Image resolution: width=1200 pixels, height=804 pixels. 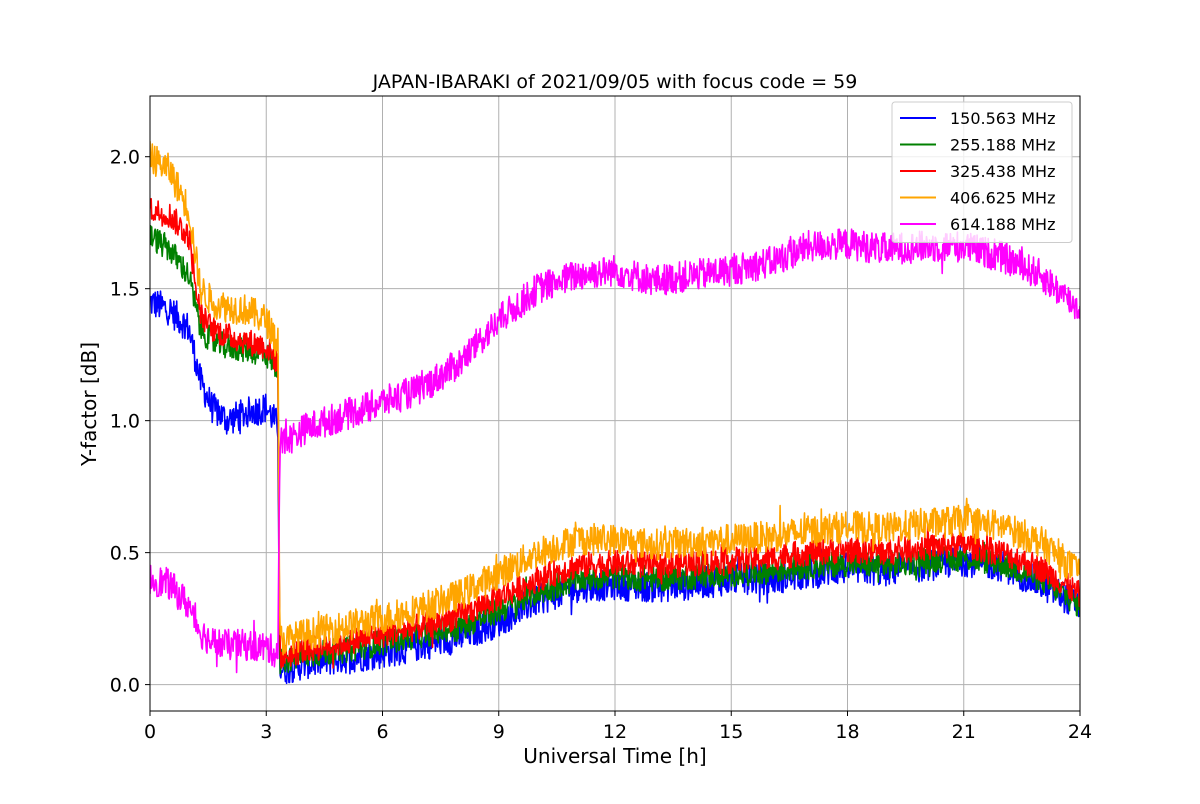 What do you see at coordinates (382, 732) in the screenshot?
I see `x-tick-label: 6` at bounding box center [382, 732].